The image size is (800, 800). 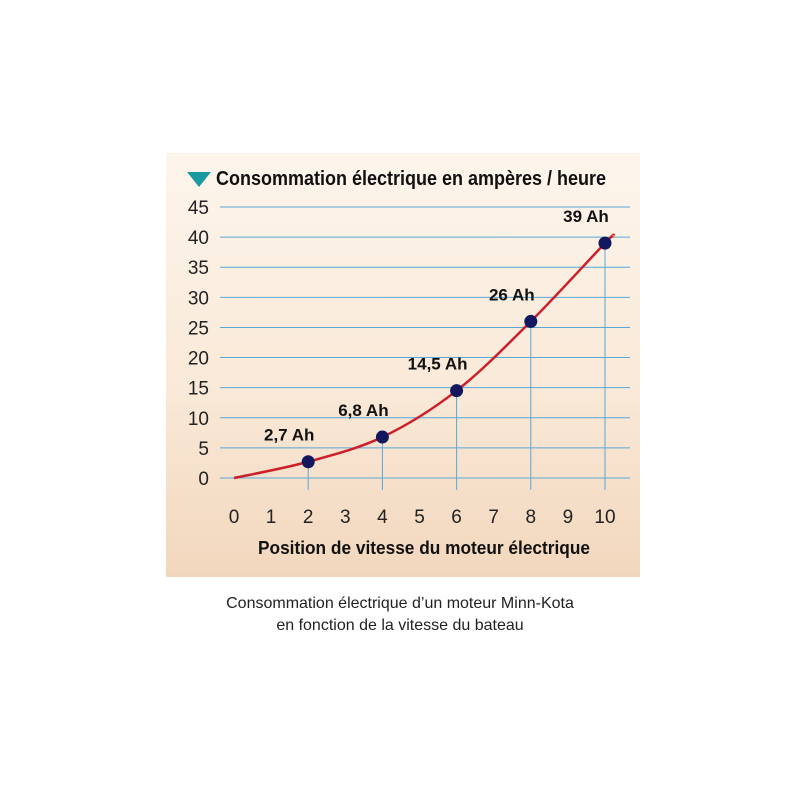 What do you see at coordinates (438, 364) in the screenshot?
I see `data-label: 14,5 Ah` at bounding box center [438, 364].